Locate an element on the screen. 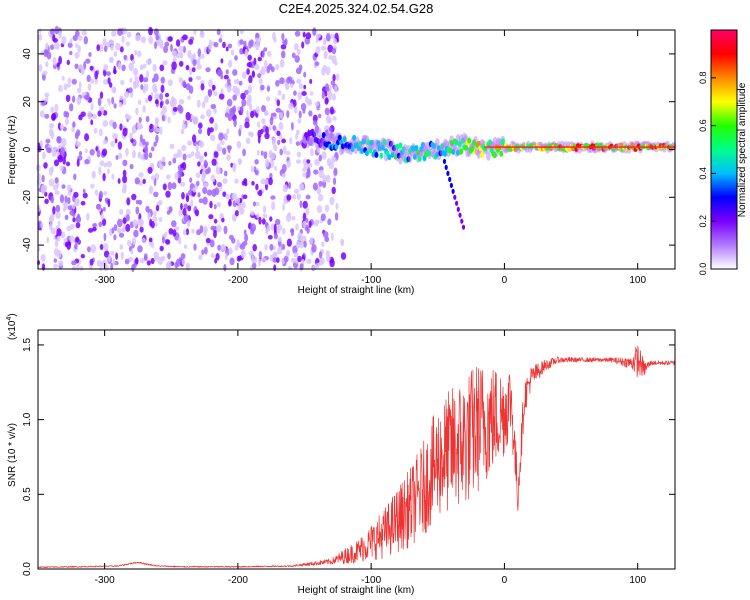 This screenshot has width=750, height=600. y-tick-label: -40 is located at coordinates (27, 244).